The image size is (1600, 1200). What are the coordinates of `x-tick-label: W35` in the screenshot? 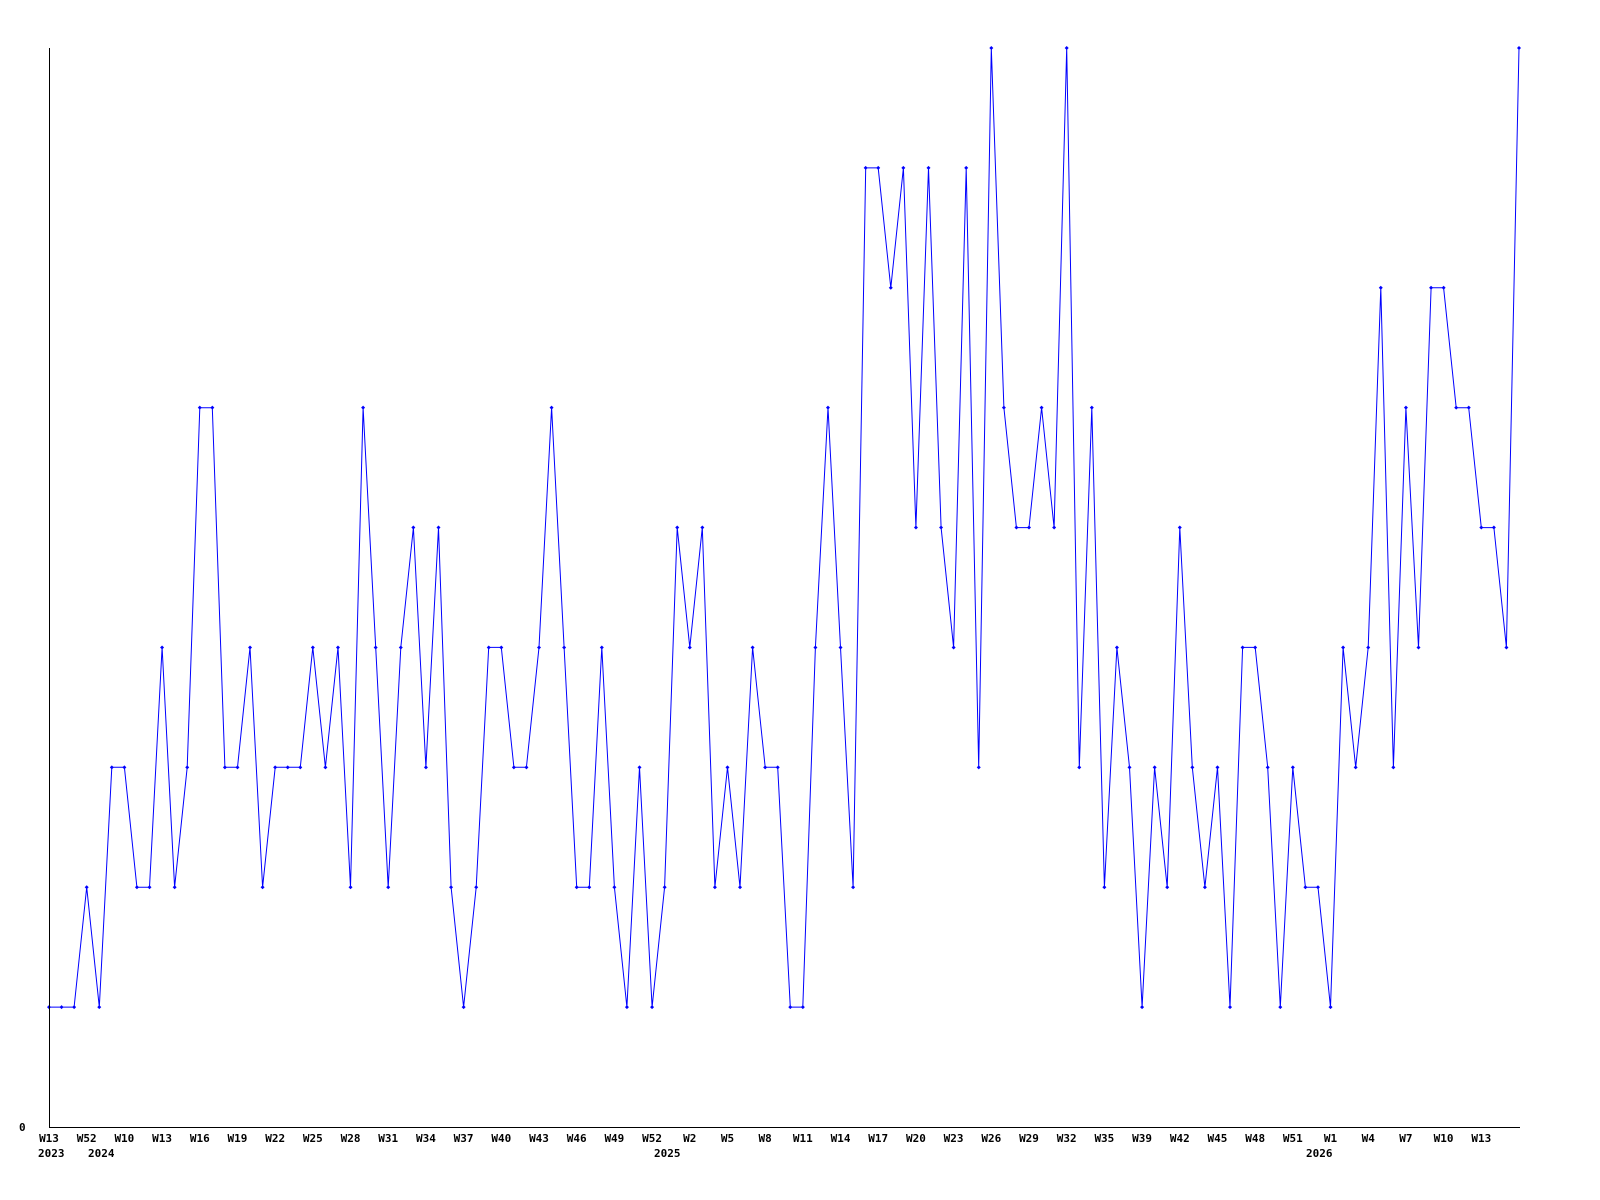 It's located at (1104, 1138).